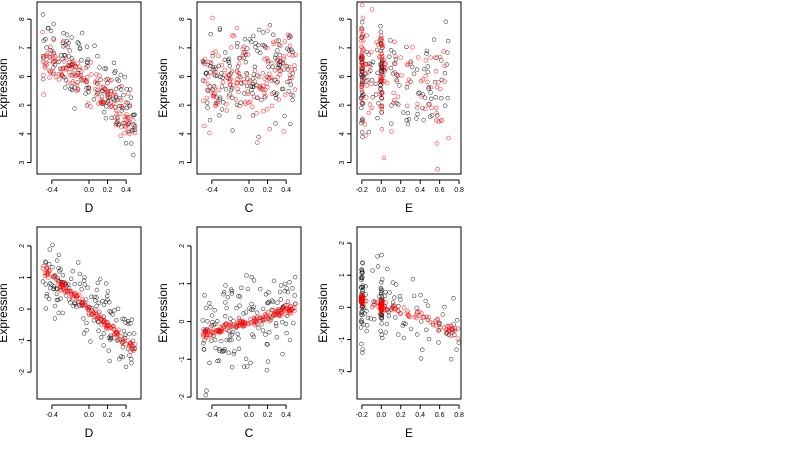 The width and height of the screenshot is (800, 455). What do you see at coordinates (25, 309) in the screenshot?
I see `y-axis: -2 -1 0 1 2` at bounding box center [25, 309].